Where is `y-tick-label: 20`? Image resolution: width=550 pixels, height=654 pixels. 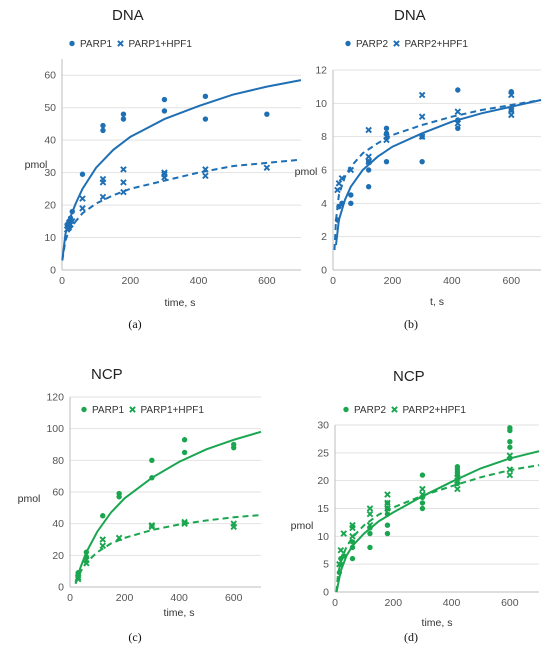 y-tick-label: 20 is located at coordinates (58, 556).